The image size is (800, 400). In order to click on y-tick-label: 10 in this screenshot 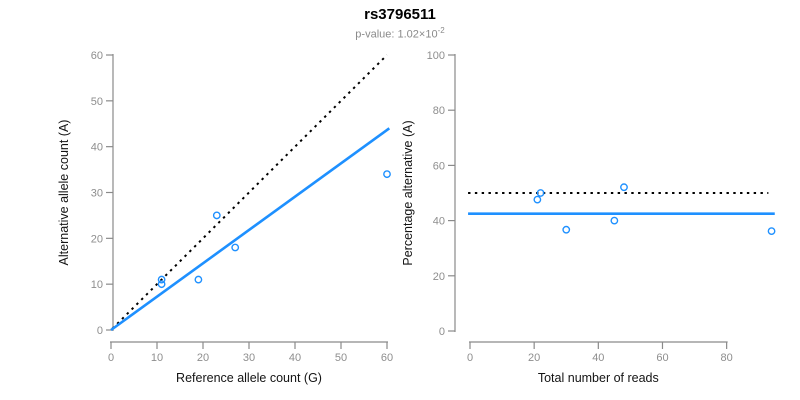, I will do `click(97, 285)`.